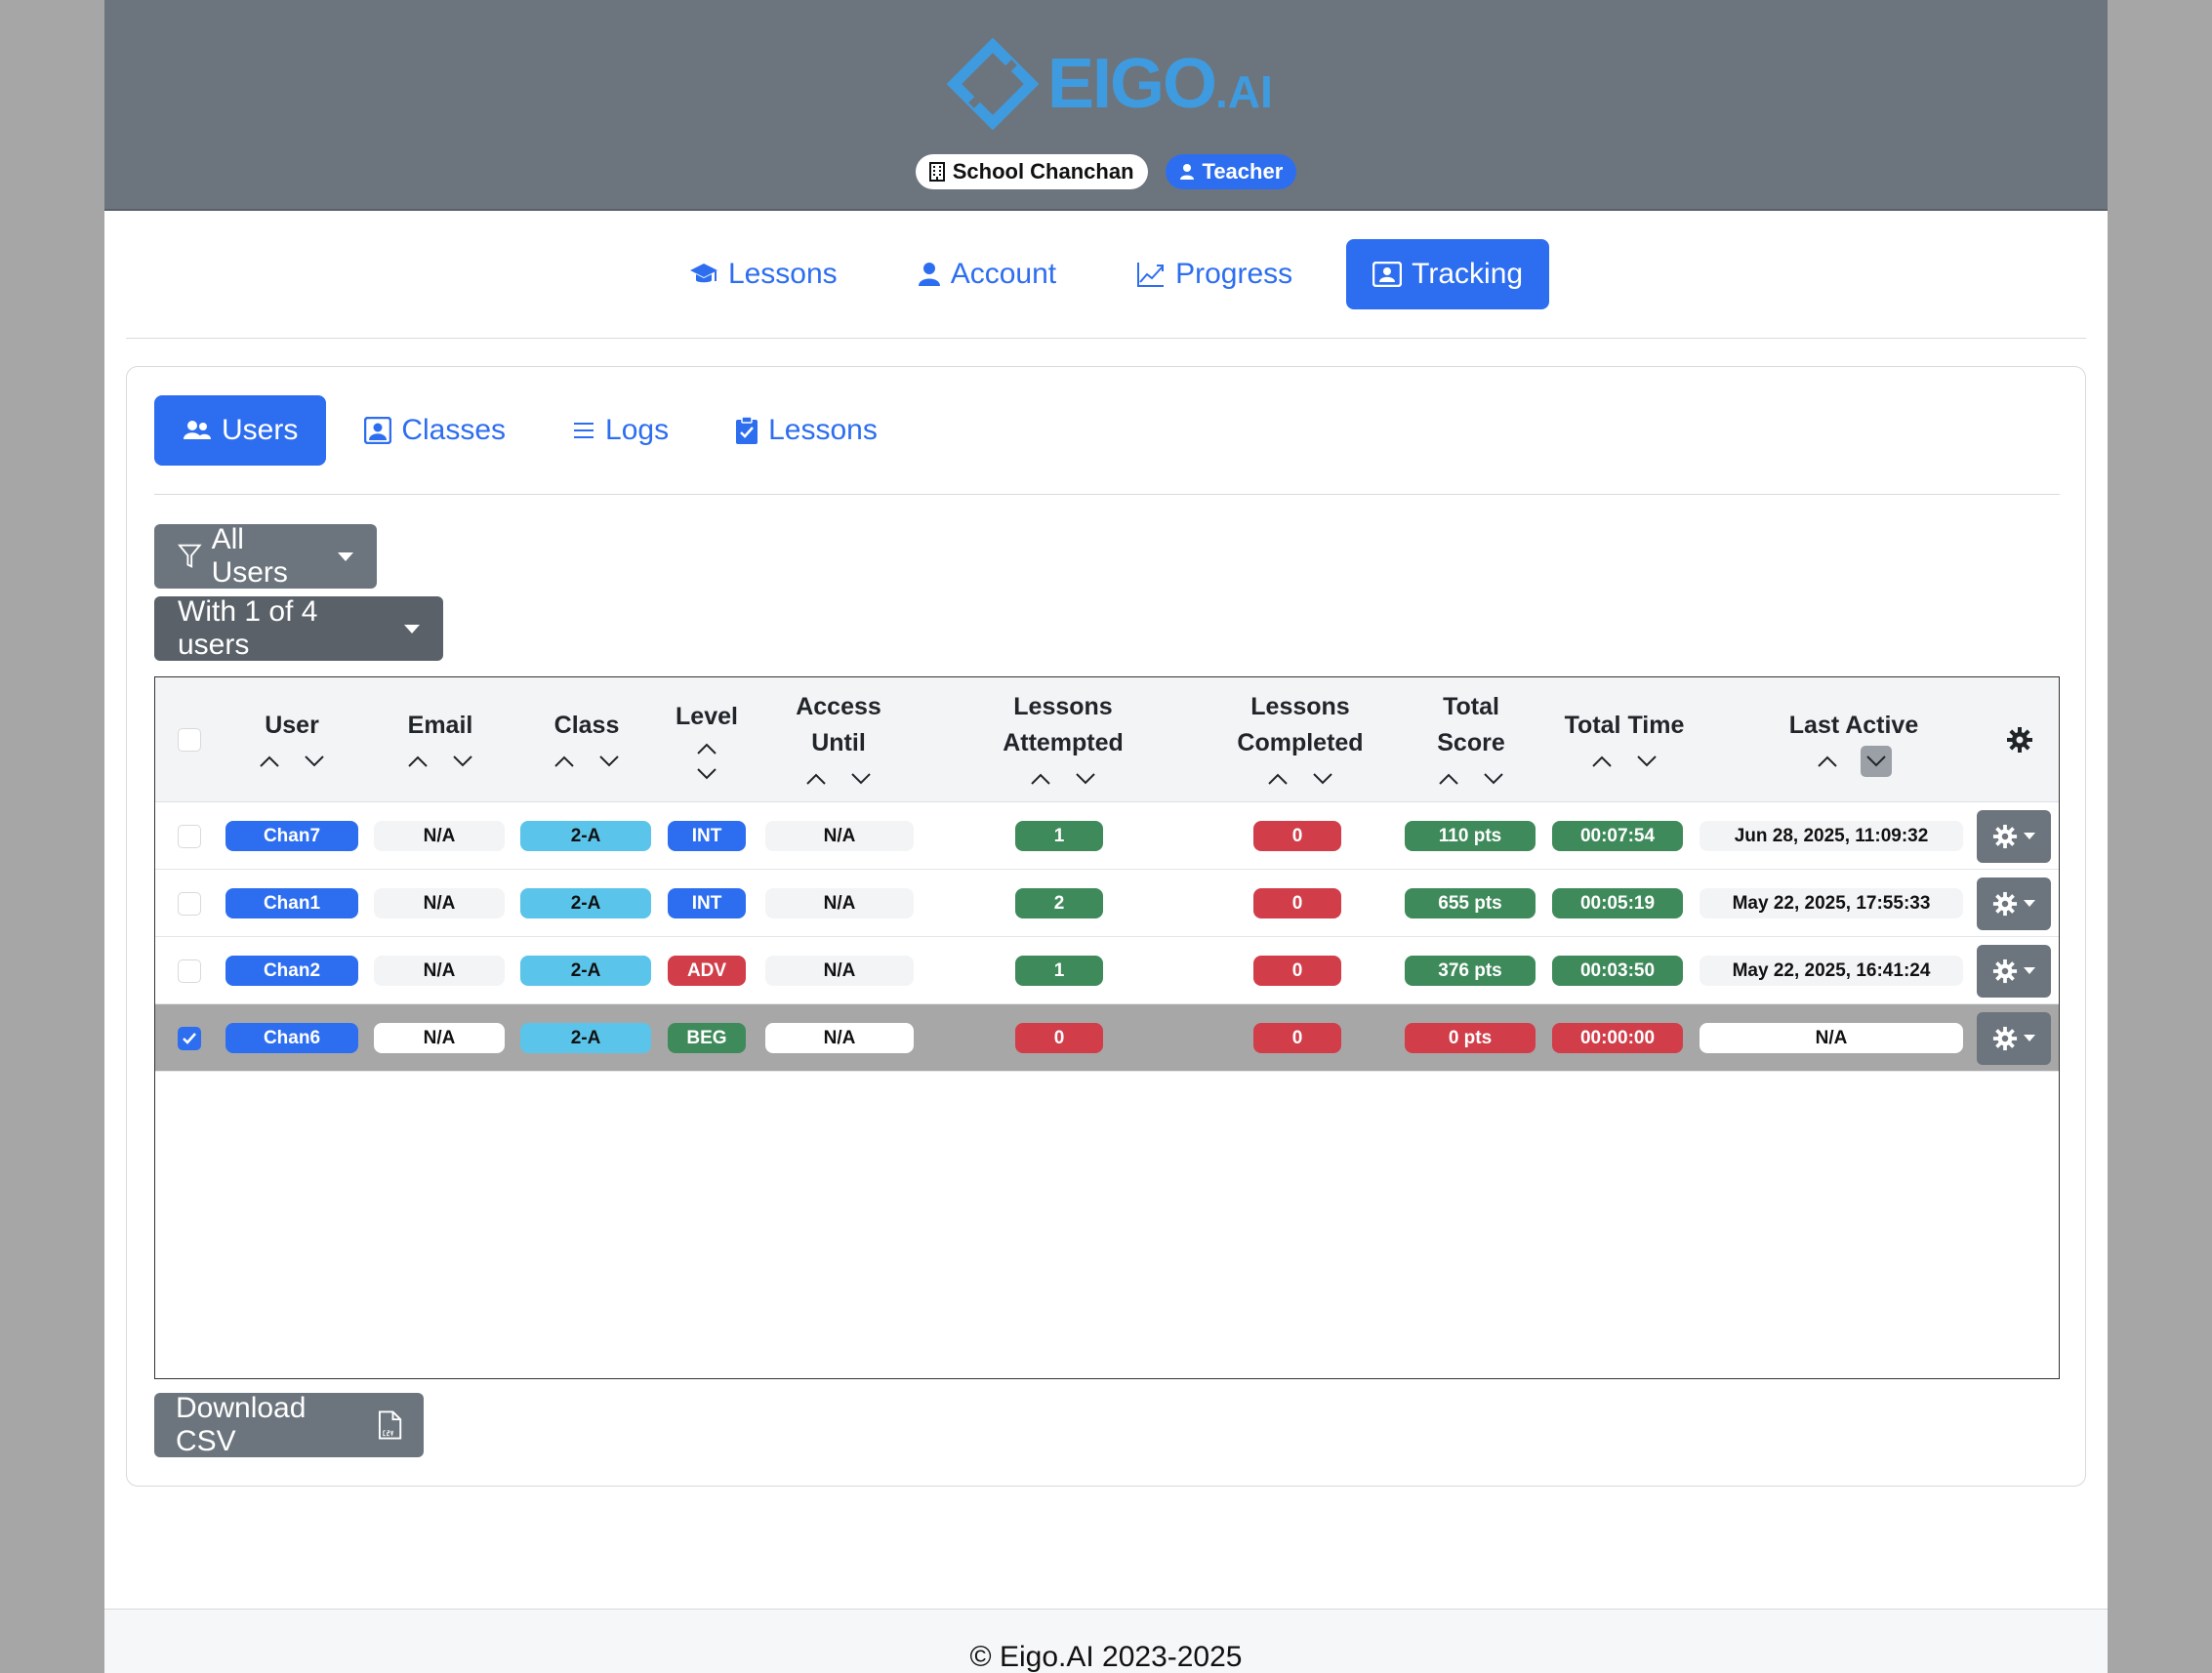  I want to click on nav-progress: Progress, so click(1214, 274).